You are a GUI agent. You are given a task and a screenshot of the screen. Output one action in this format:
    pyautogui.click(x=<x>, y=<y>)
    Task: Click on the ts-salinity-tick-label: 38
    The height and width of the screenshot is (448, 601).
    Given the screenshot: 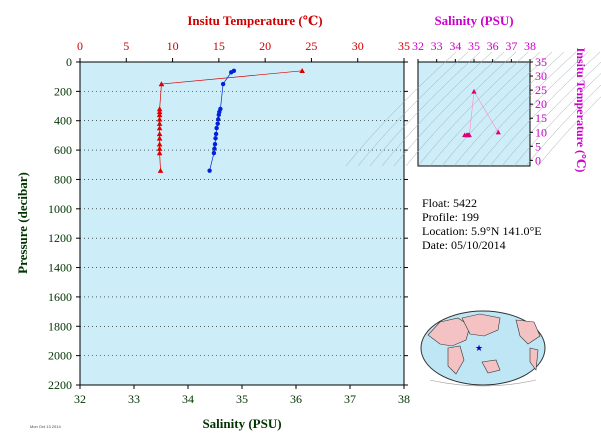 What is the action you would take?
    pyautogui.click(x=530, y=46)
    